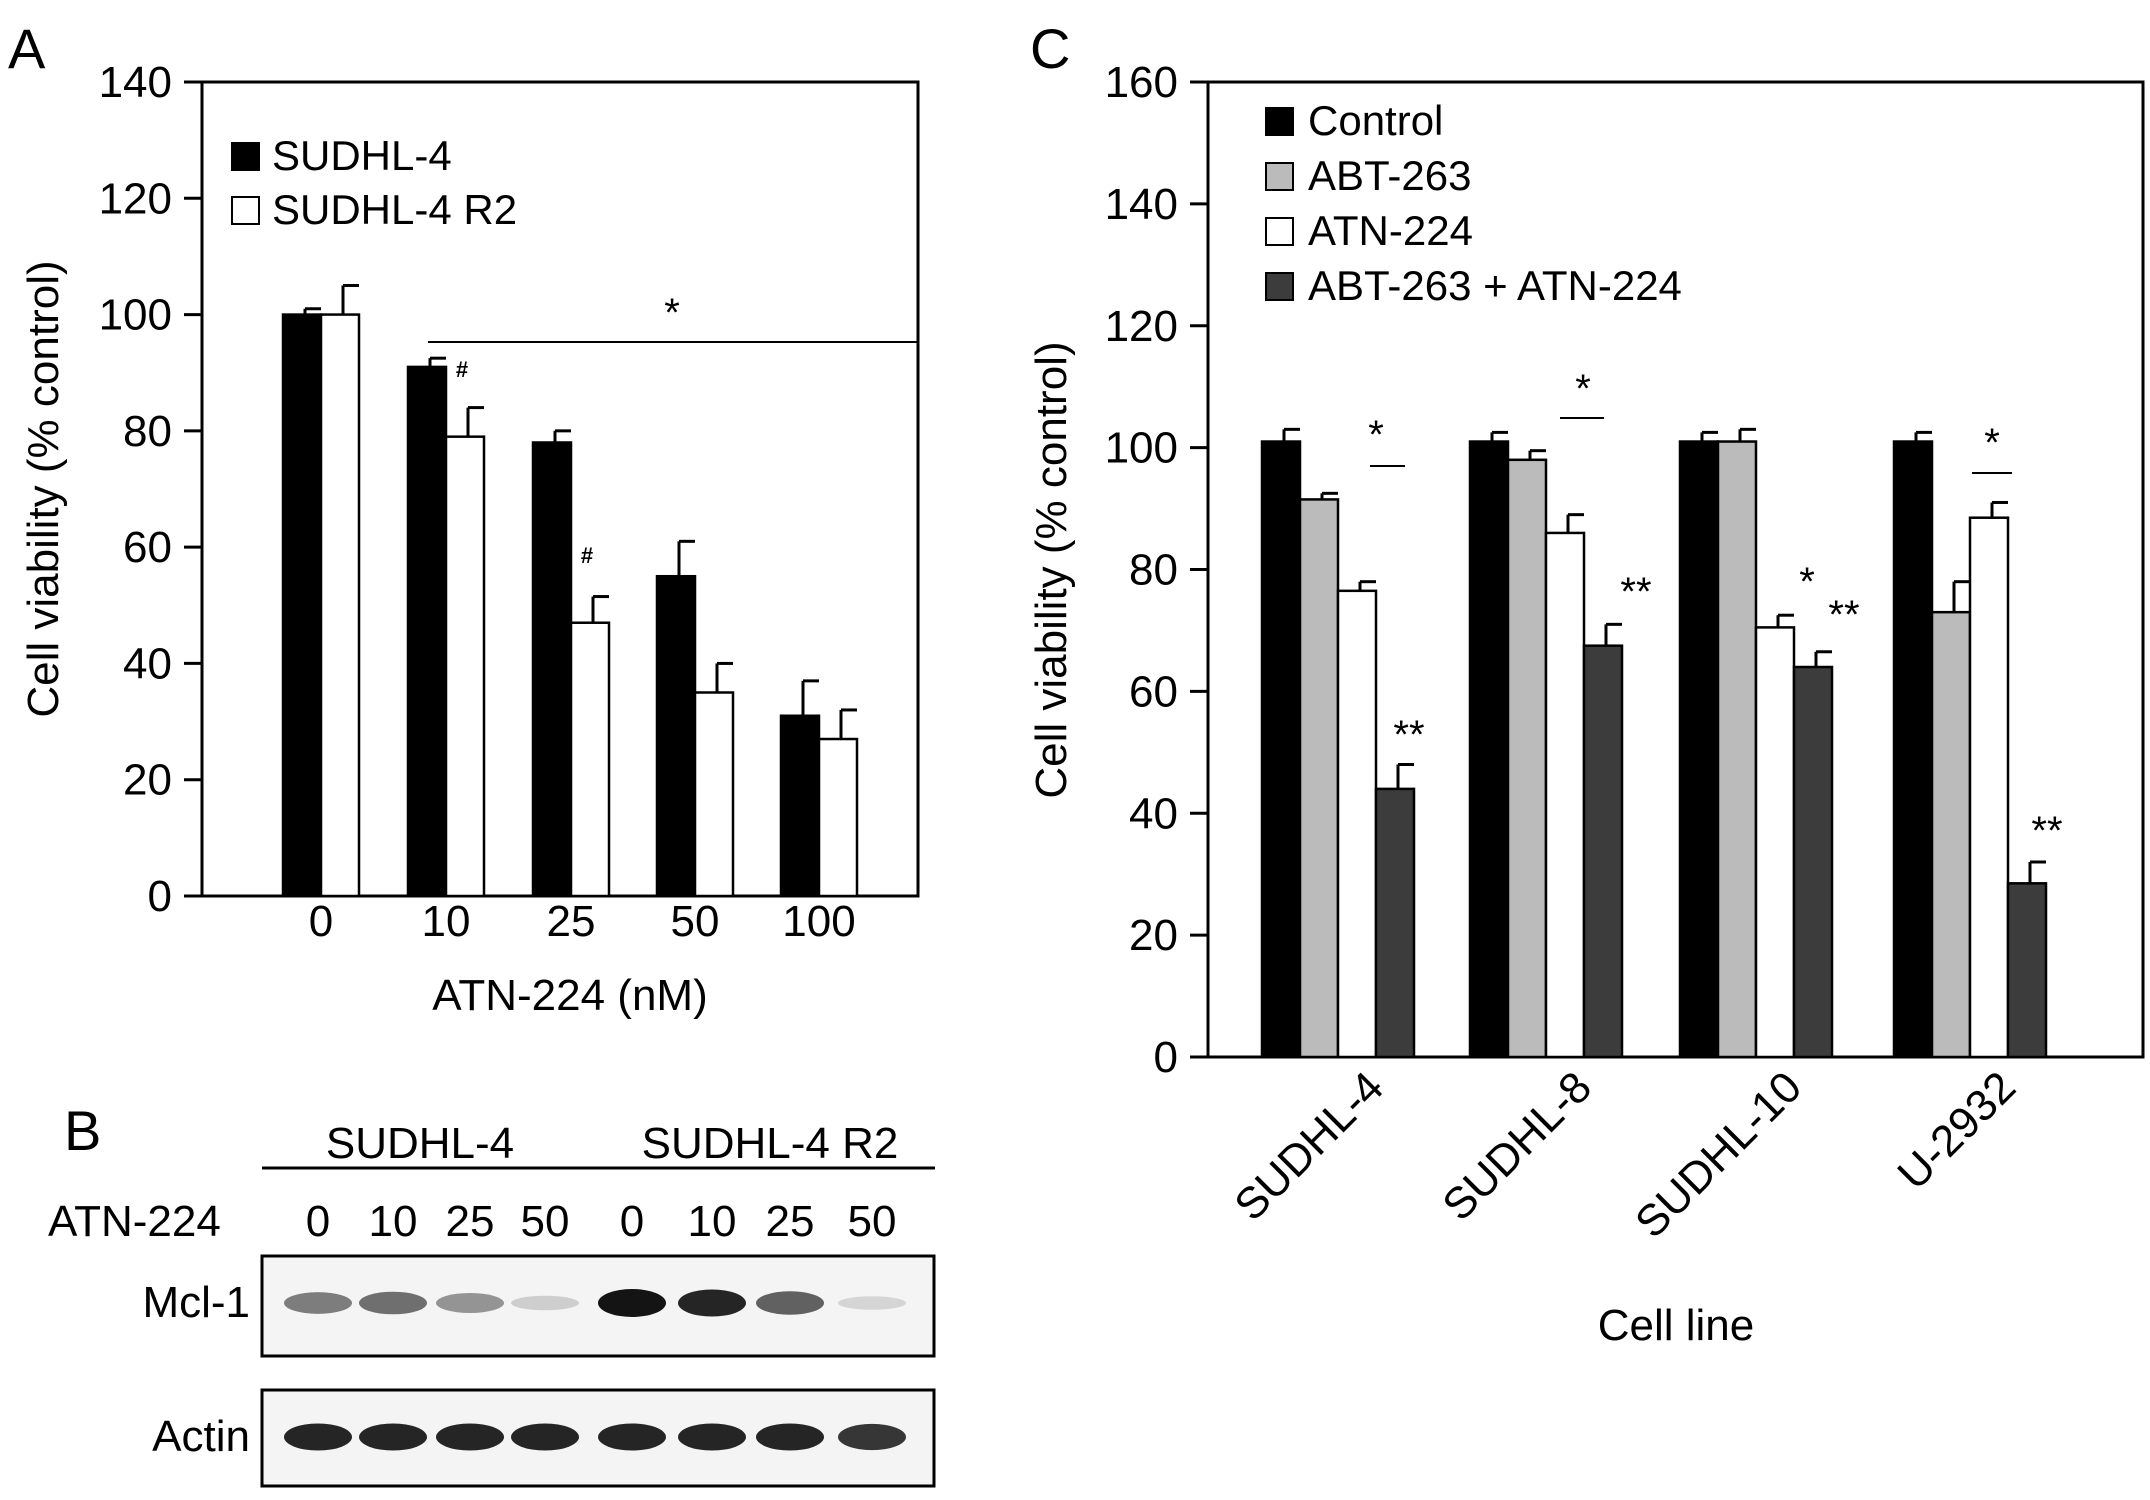  Describe the element at coordinates (632, 1221) in the screenshot. I see `blot-dose-label: 0` at that location.